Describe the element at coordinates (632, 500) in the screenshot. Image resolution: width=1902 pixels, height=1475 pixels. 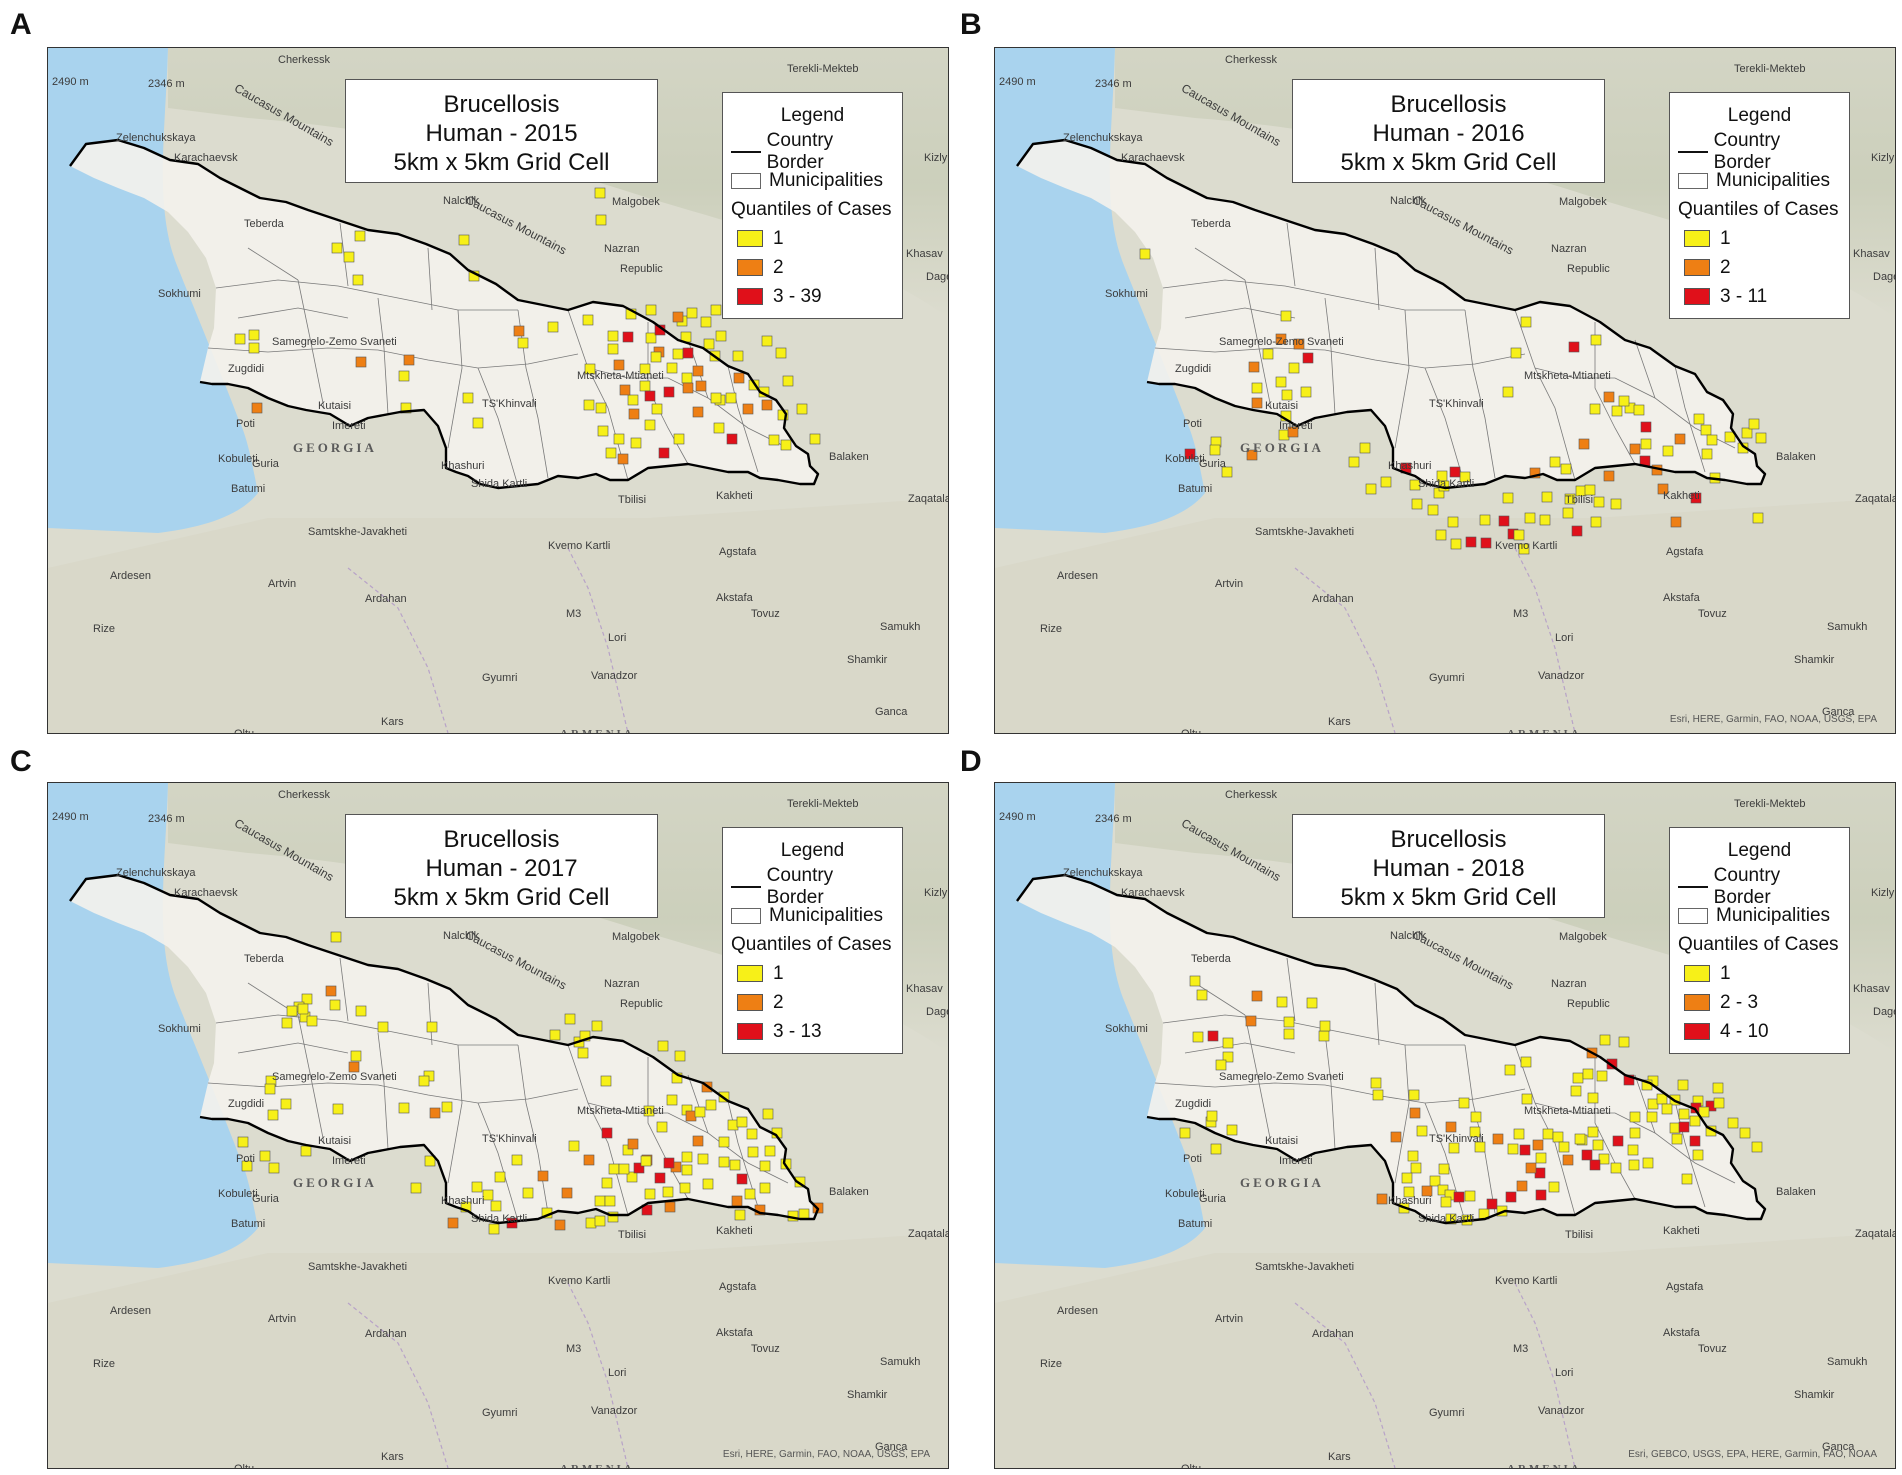
I see `place-label-tbilisi: Tbilisi` at that location.